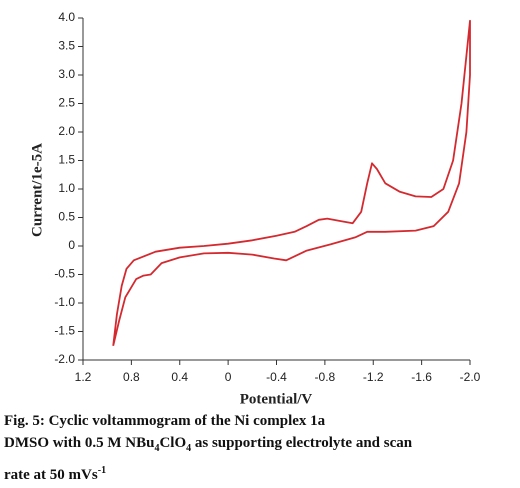  I want to click on x-axis-title: Potential/V, so click(276, 399).